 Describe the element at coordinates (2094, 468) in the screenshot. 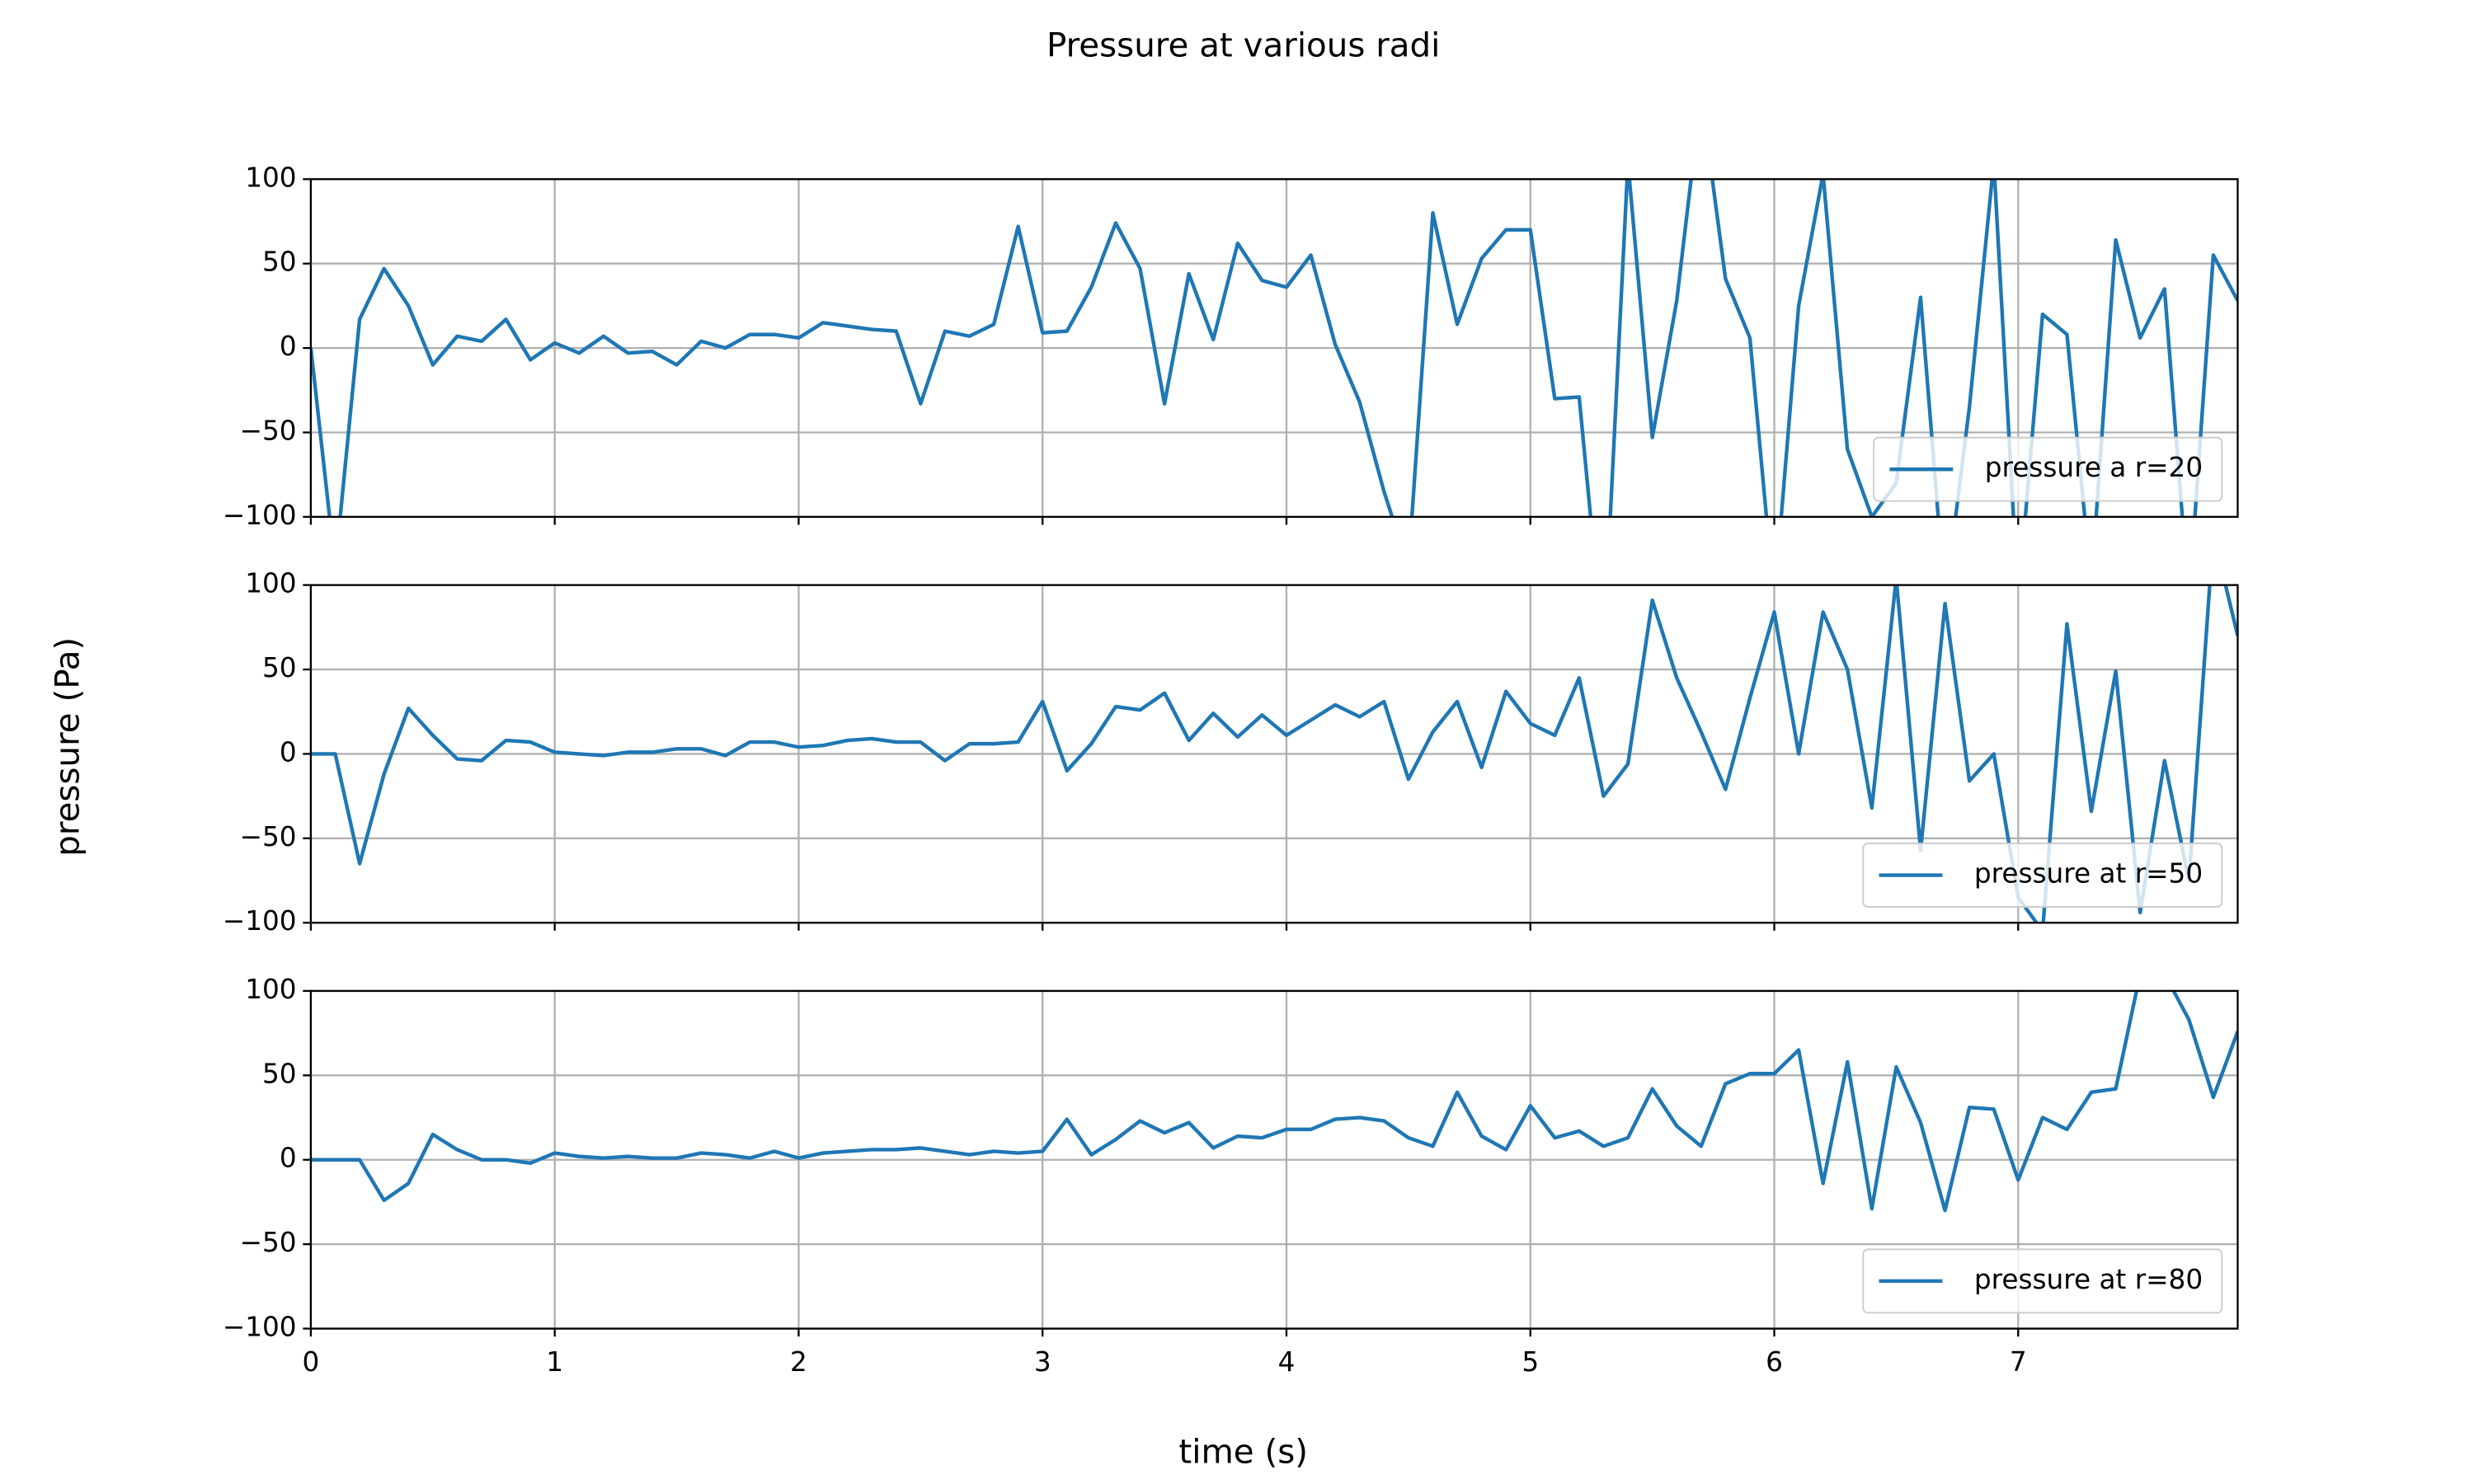

I see `legend-label: pressure a r=20` at that location.